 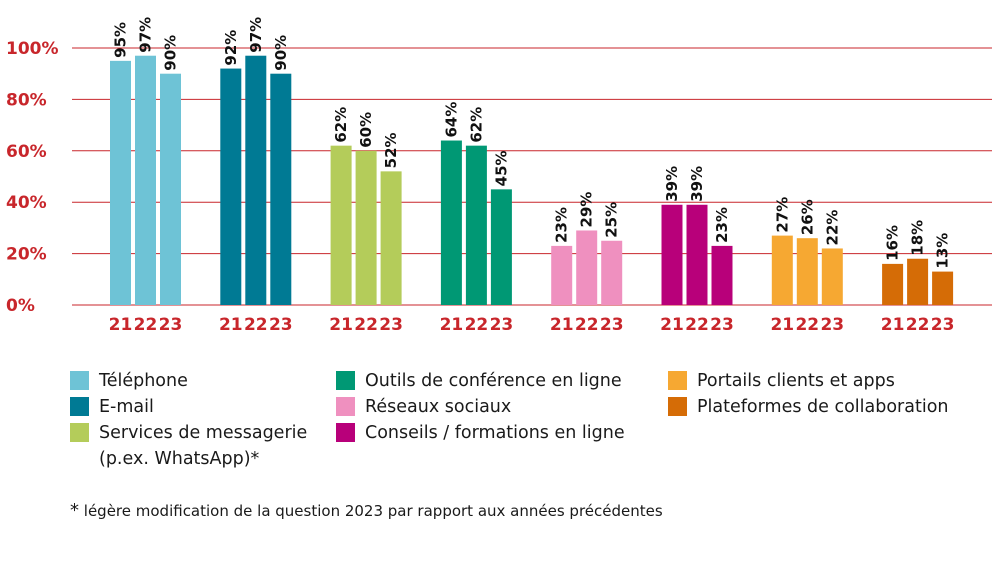 I want to click on y-tick-label: 80%, so click(x=26, y=100).